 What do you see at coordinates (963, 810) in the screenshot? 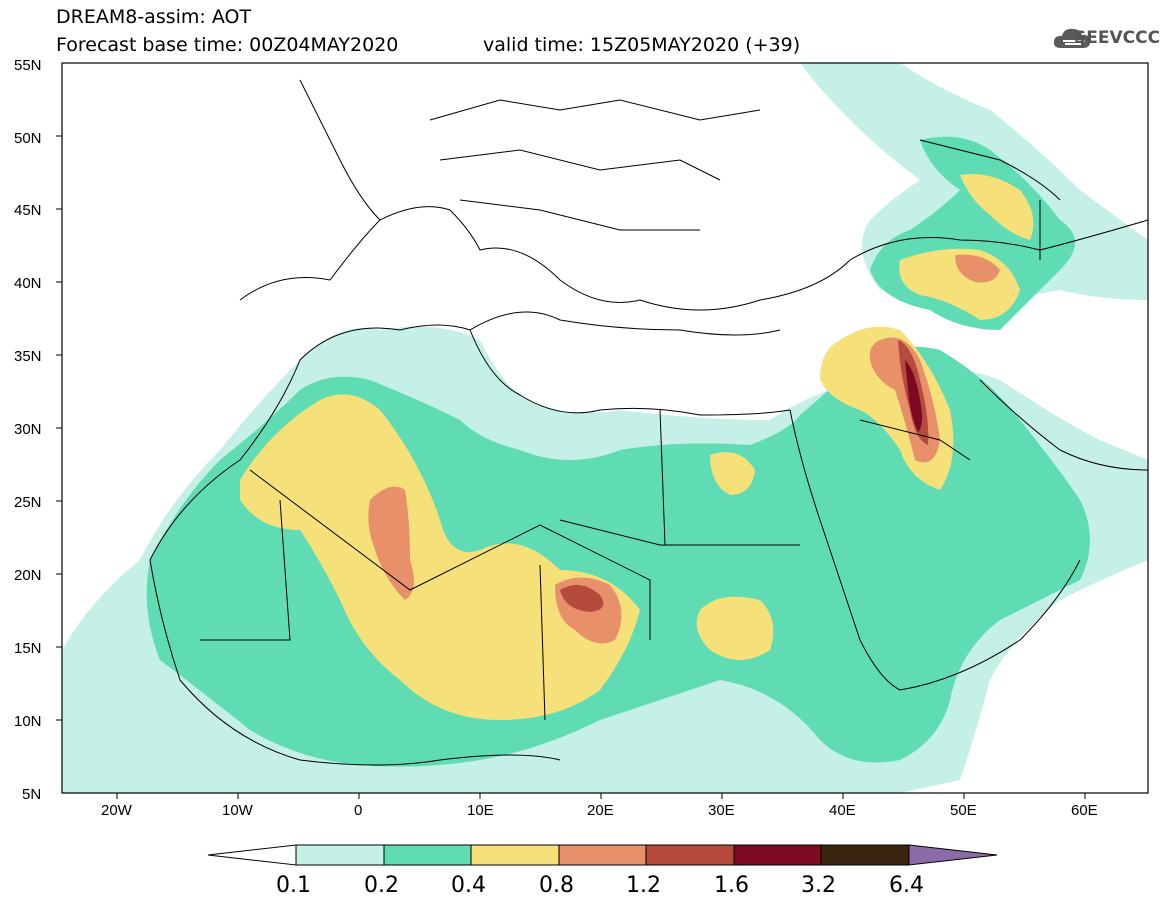
I see `lon-label: 50E` at bounding box center [963, 810].